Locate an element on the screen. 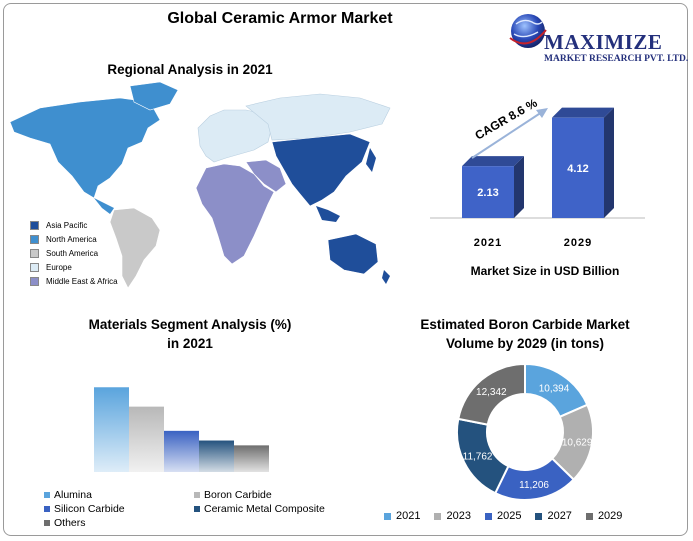  boron-legend-item: 2021 is located at coordinates (402, 516).